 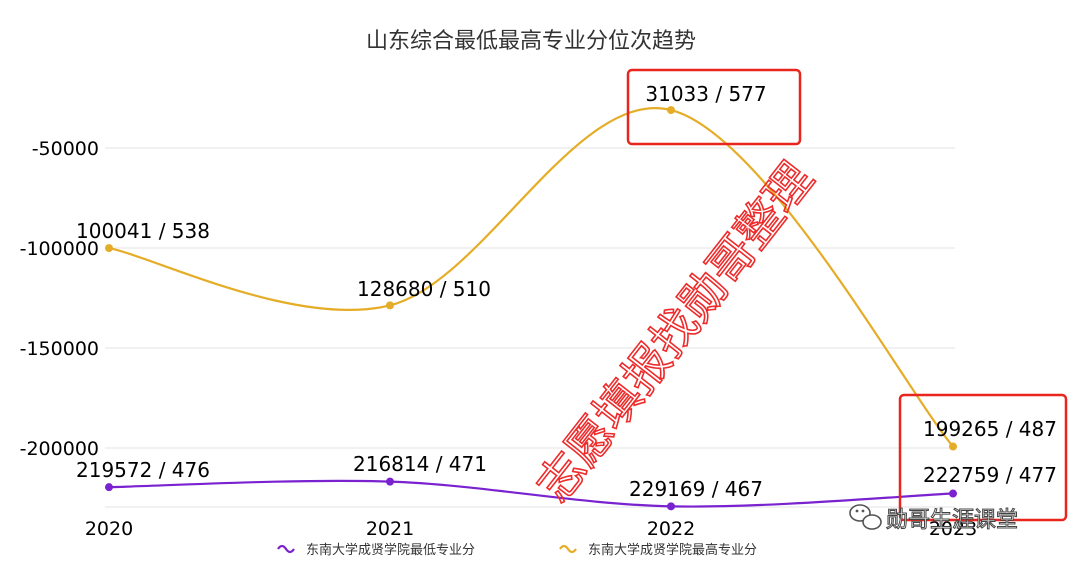 I want to click on brand-text: 勋哥生涯课堂, so click(x=952, y=520).